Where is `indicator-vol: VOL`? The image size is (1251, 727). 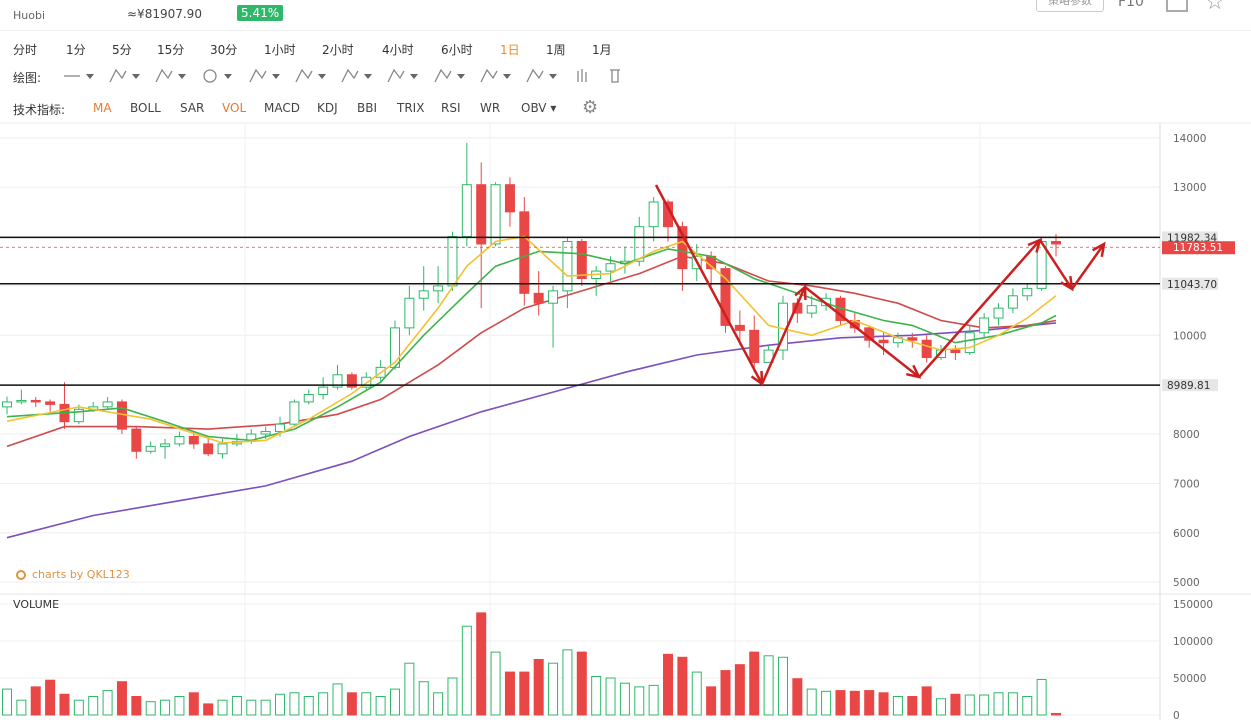
indicator-vol: VOL is located at coordinates (234, 108).